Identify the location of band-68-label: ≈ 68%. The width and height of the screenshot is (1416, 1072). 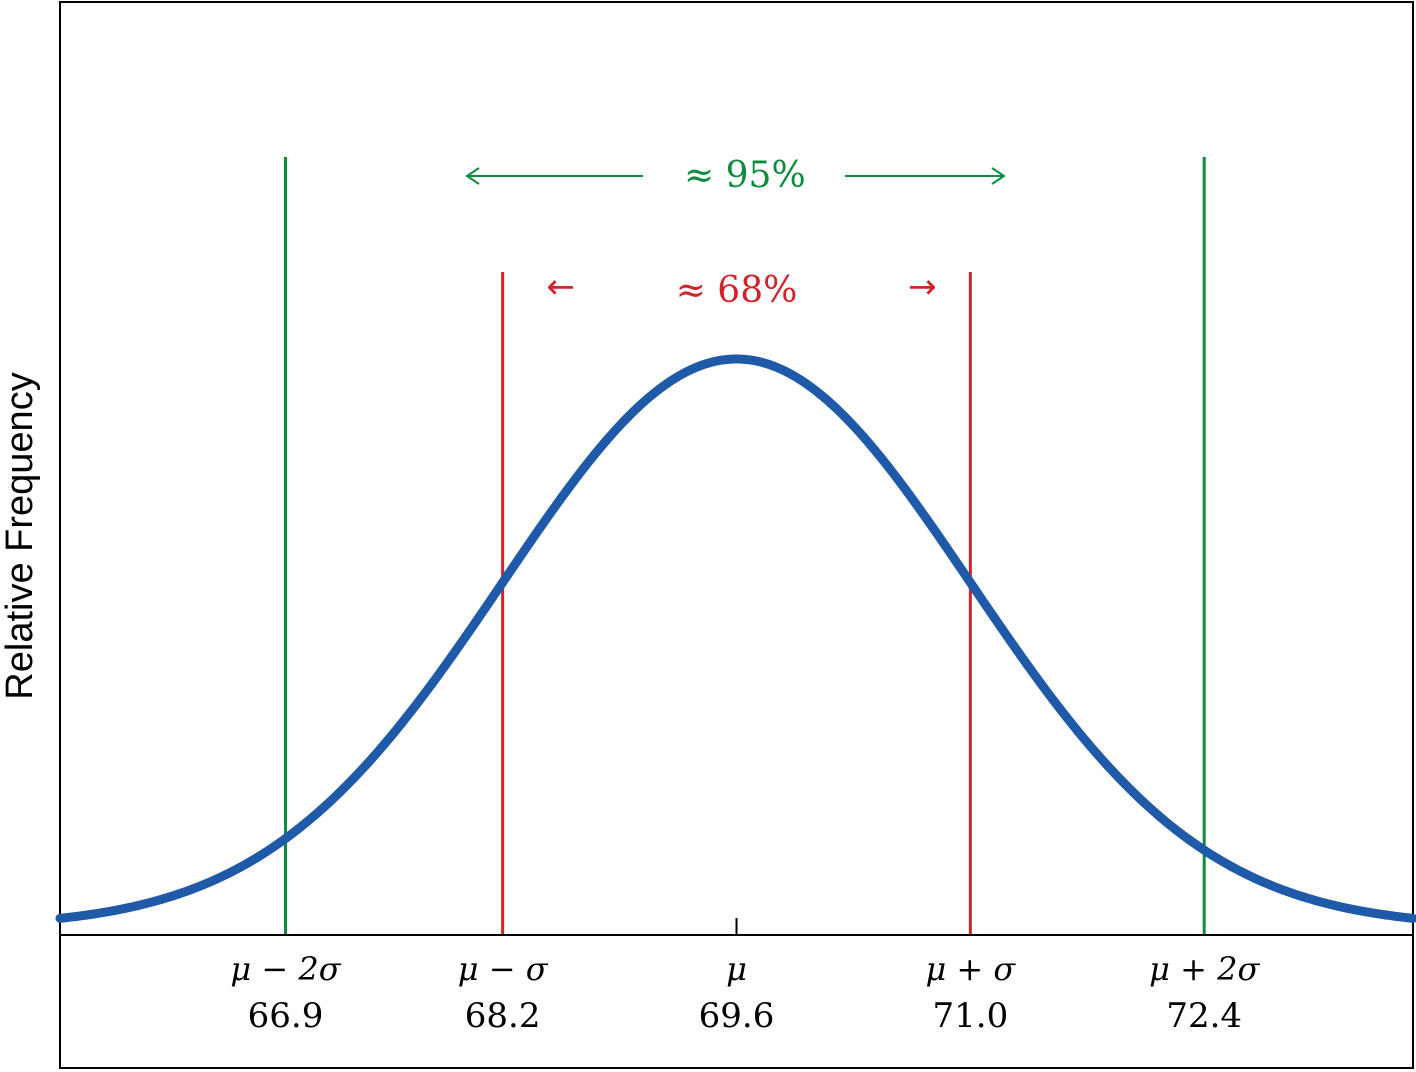
(737, 290).